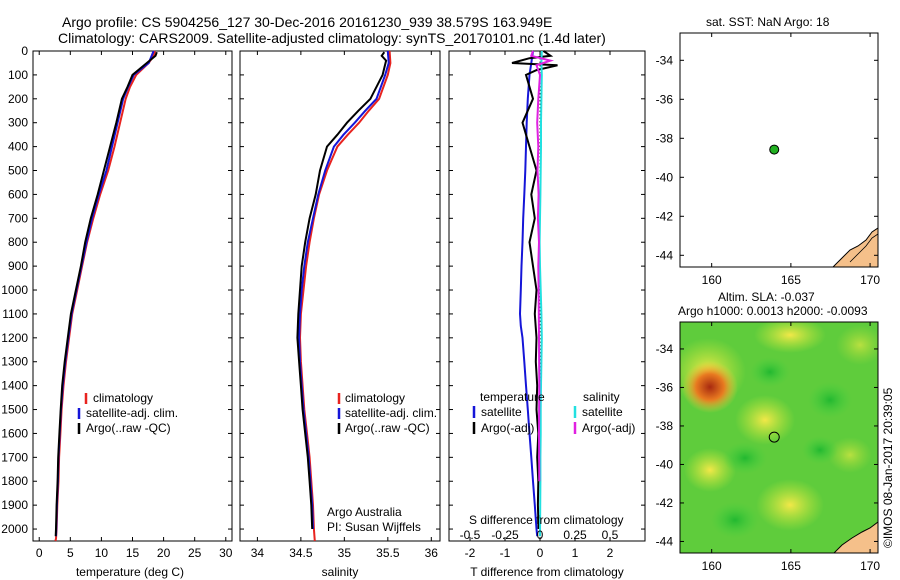 The width and height of the screenshot is (900, 580). What do you see at coordinates (18, 194) in the screenshot?
I see `y-tick-label: 600` at bounding box center [18, 194].